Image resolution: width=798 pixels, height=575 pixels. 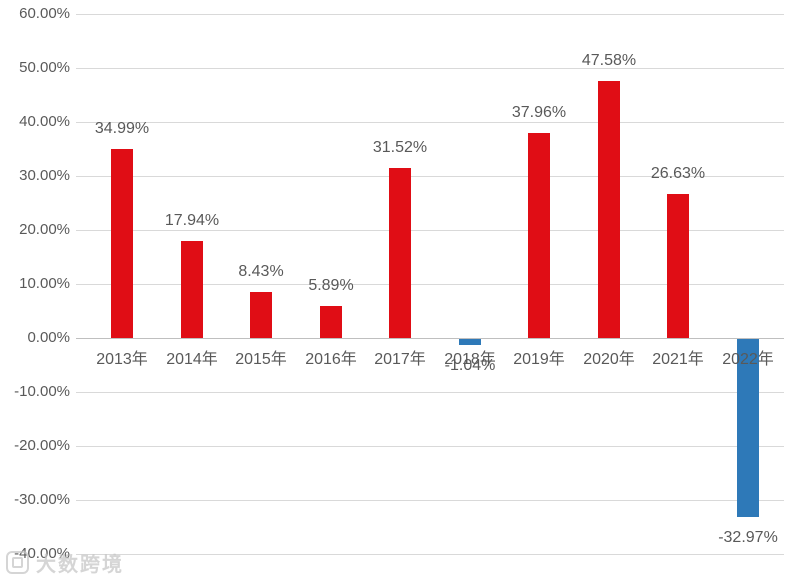 I want to click on bar-value-label: -32.97%, so click(x=748, y=537).